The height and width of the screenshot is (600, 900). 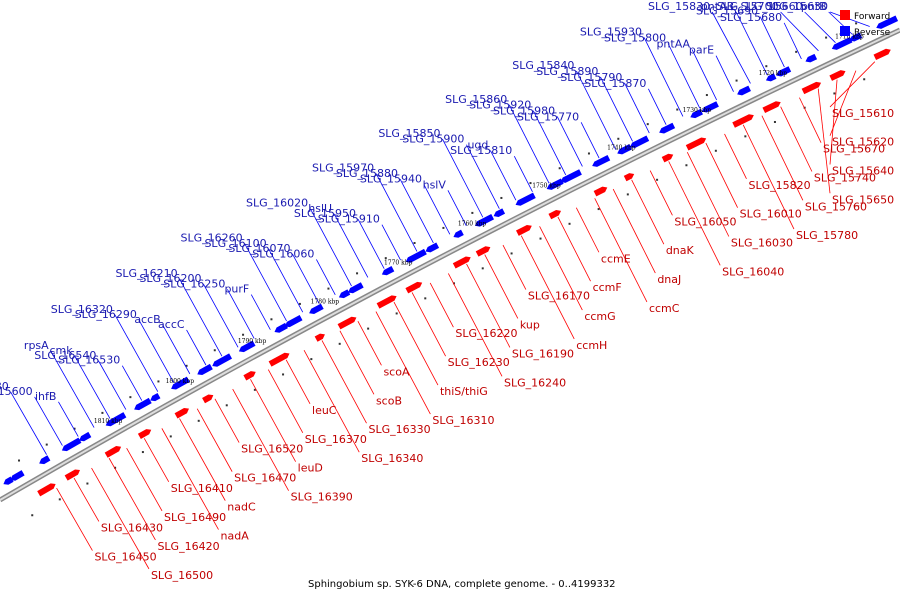 I want to click on gene-label-reverse: SLG_16060, so click(x=283, y=253).